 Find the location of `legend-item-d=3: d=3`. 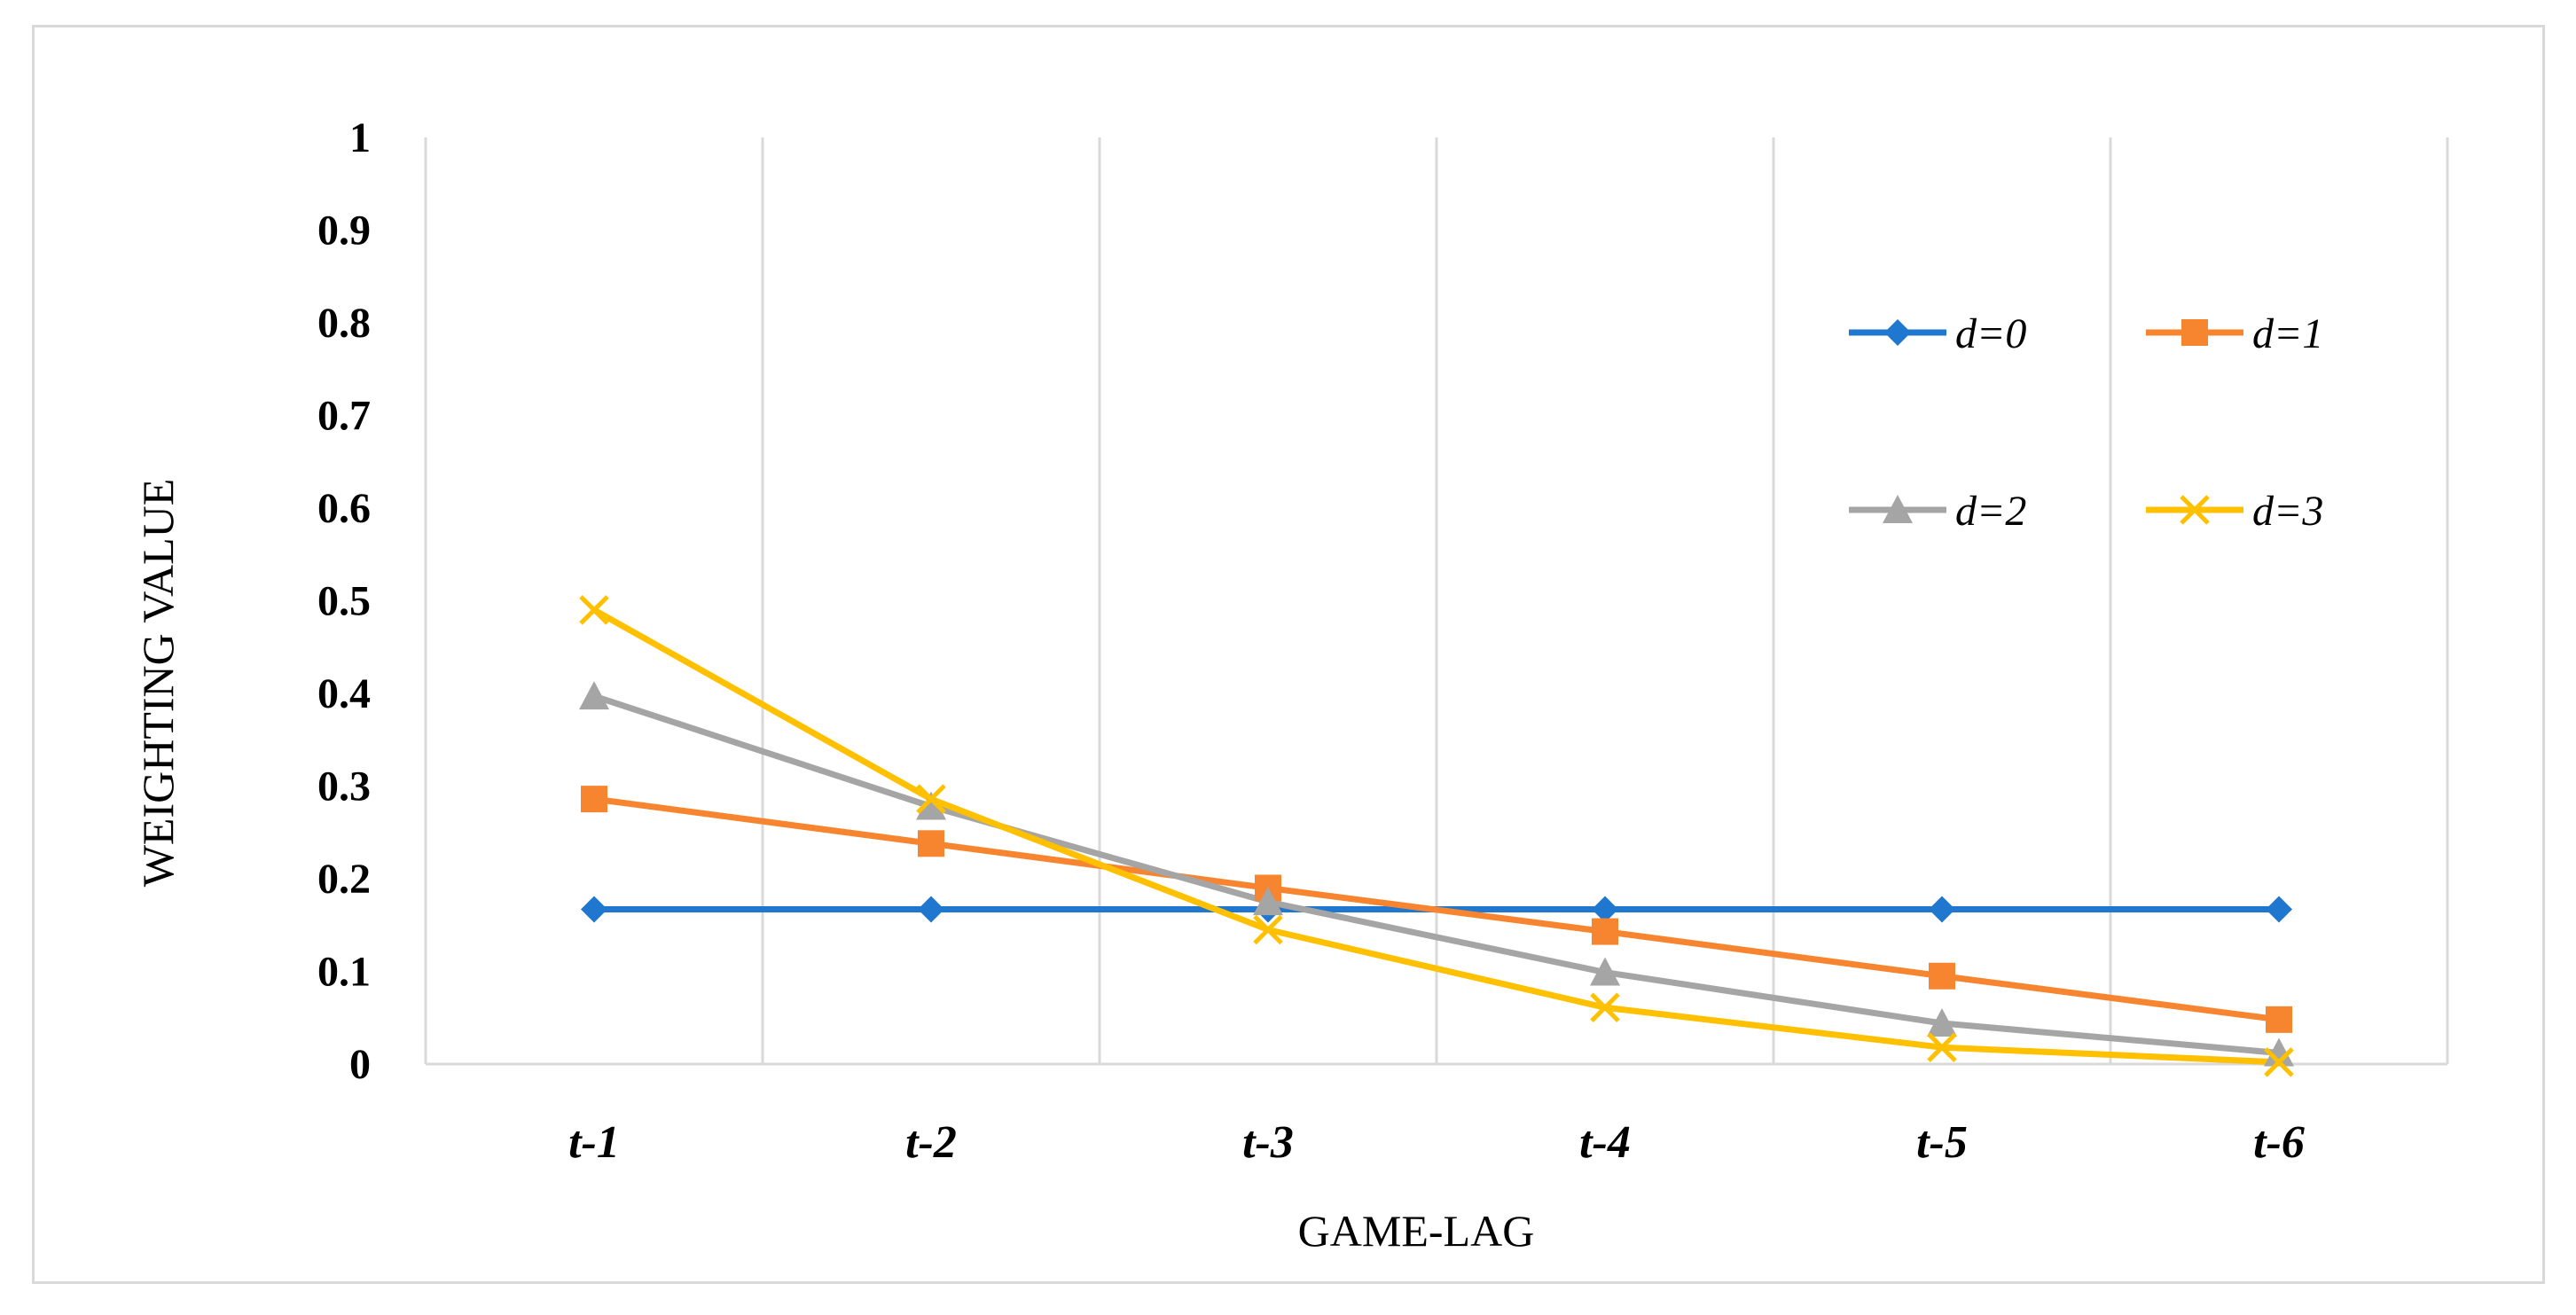

legend-item-d=3: d=3 is located at coordinates (2234, 511).